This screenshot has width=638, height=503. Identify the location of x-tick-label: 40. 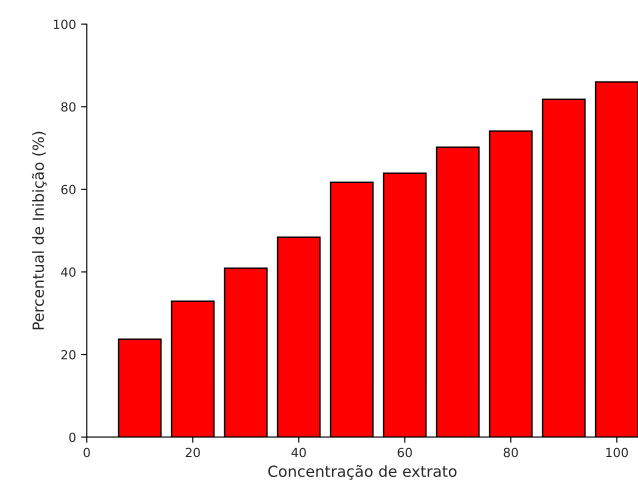
(298, 453).